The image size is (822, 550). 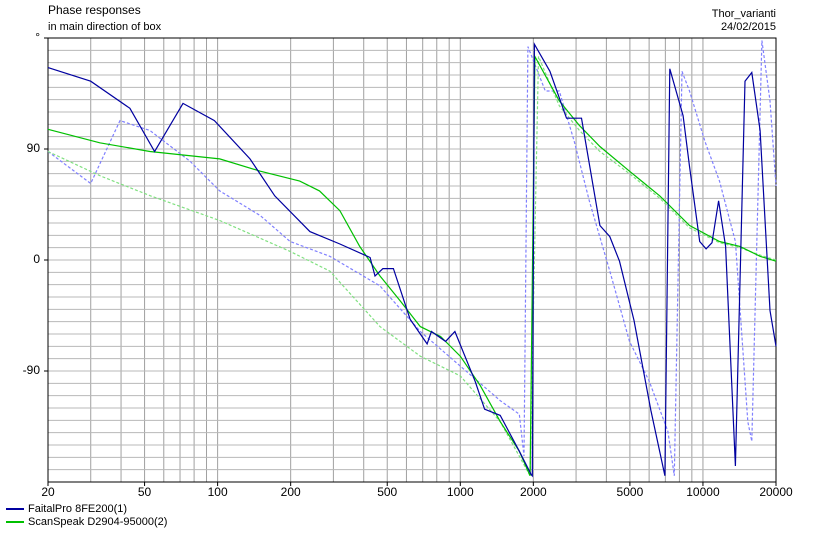 What do you see at coordinates (105, 27) in the screenshot?
I see `chart-subtitle: in main direction of box` at bounding box center [105, 27].